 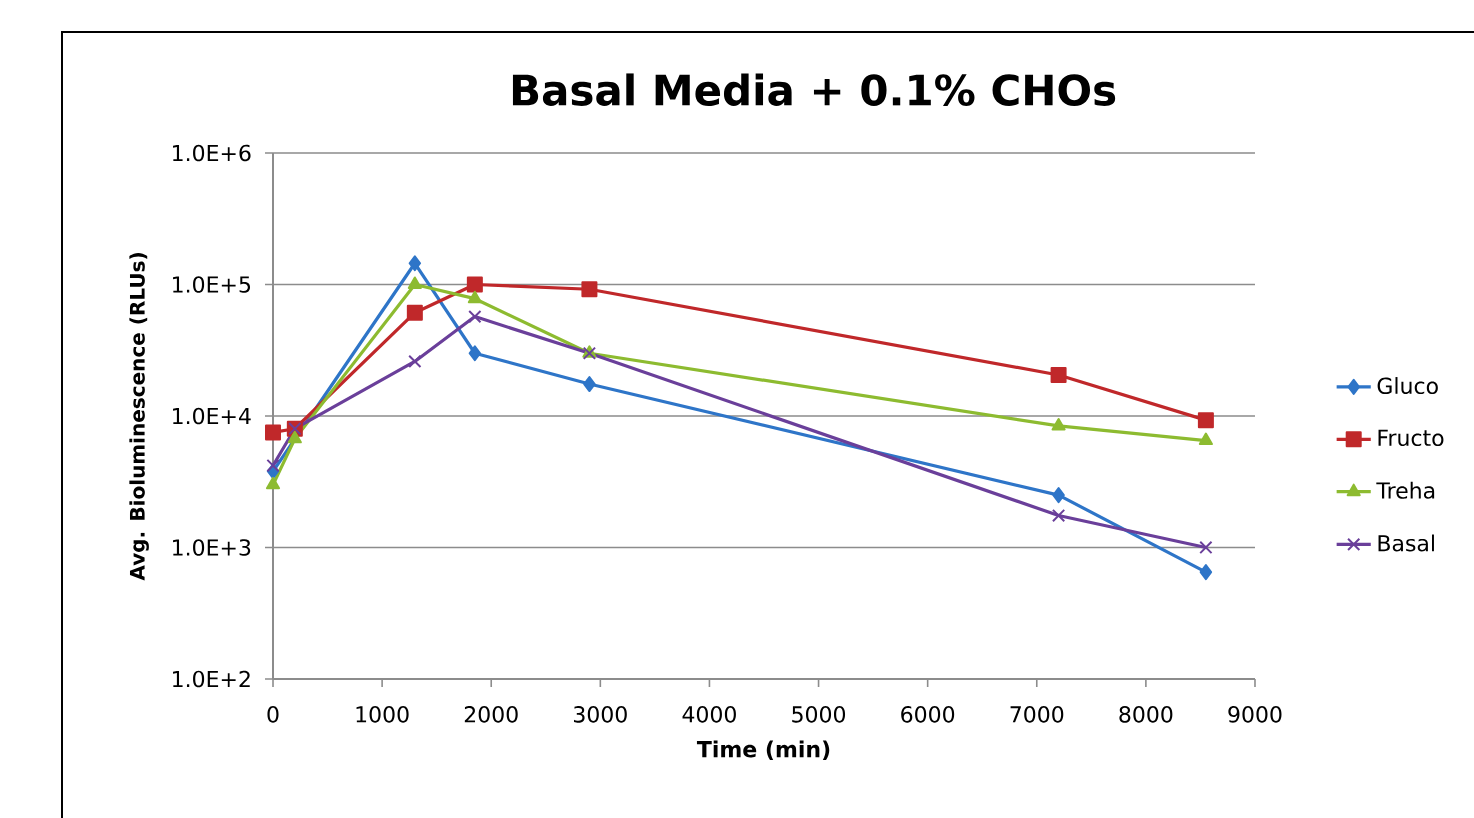 What do you see at coordinates (1411, 438) in the screenshot?
I see `legend-label: Fructo` at bounding box center [1411, 438].